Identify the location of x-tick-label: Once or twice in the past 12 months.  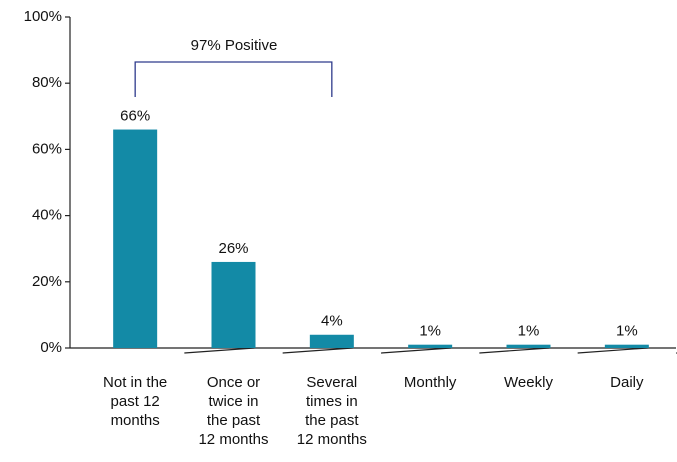
(233, 411).